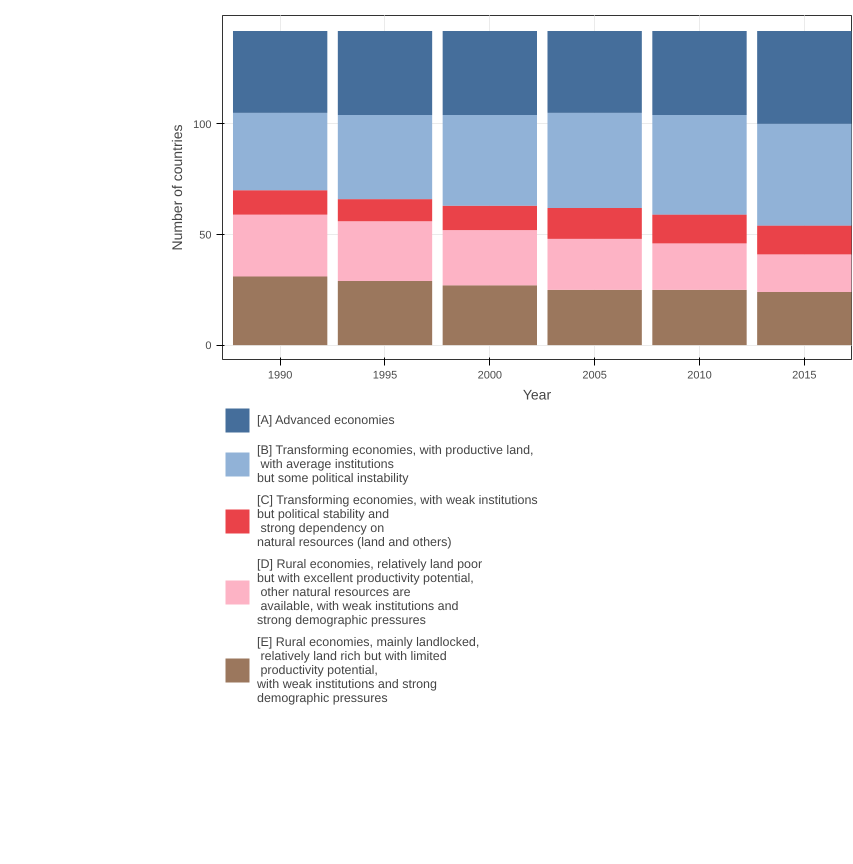 This screenshot has width=853, height=864. Describe the element at coordinates (395, 464) in the screenshot. I see `legend-label: [B] Transforming economies, with productive land, with average institutions but some political instability` at that location.